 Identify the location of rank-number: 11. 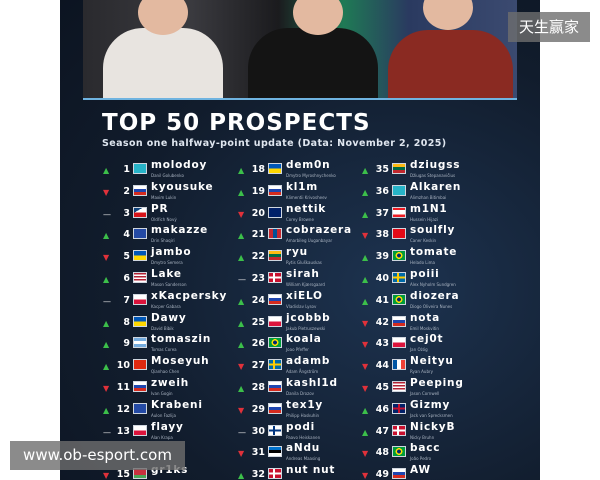
(123, 387).